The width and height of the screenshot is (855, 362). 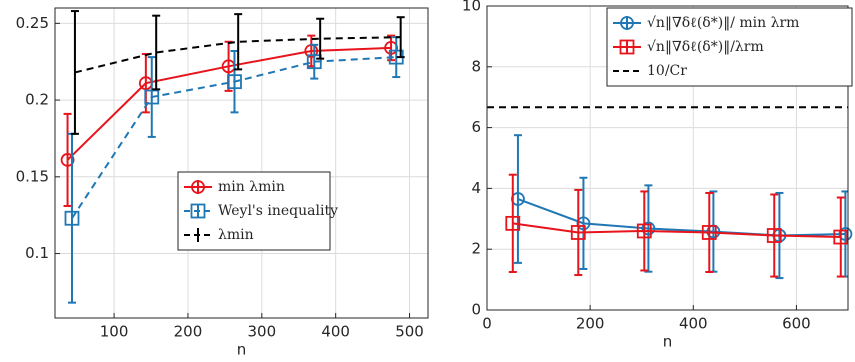 I want to click on x-tick-label: 300, so click(x=261, y=332).